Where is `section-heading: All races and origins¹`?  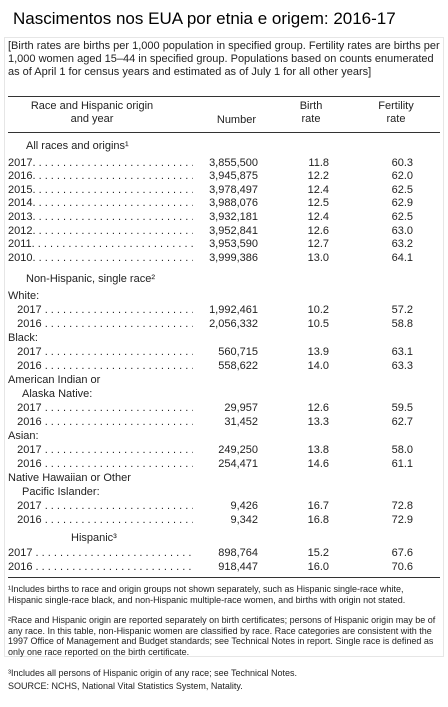
section-heading: All races and origins¹ is located at coordinates (77, 146).